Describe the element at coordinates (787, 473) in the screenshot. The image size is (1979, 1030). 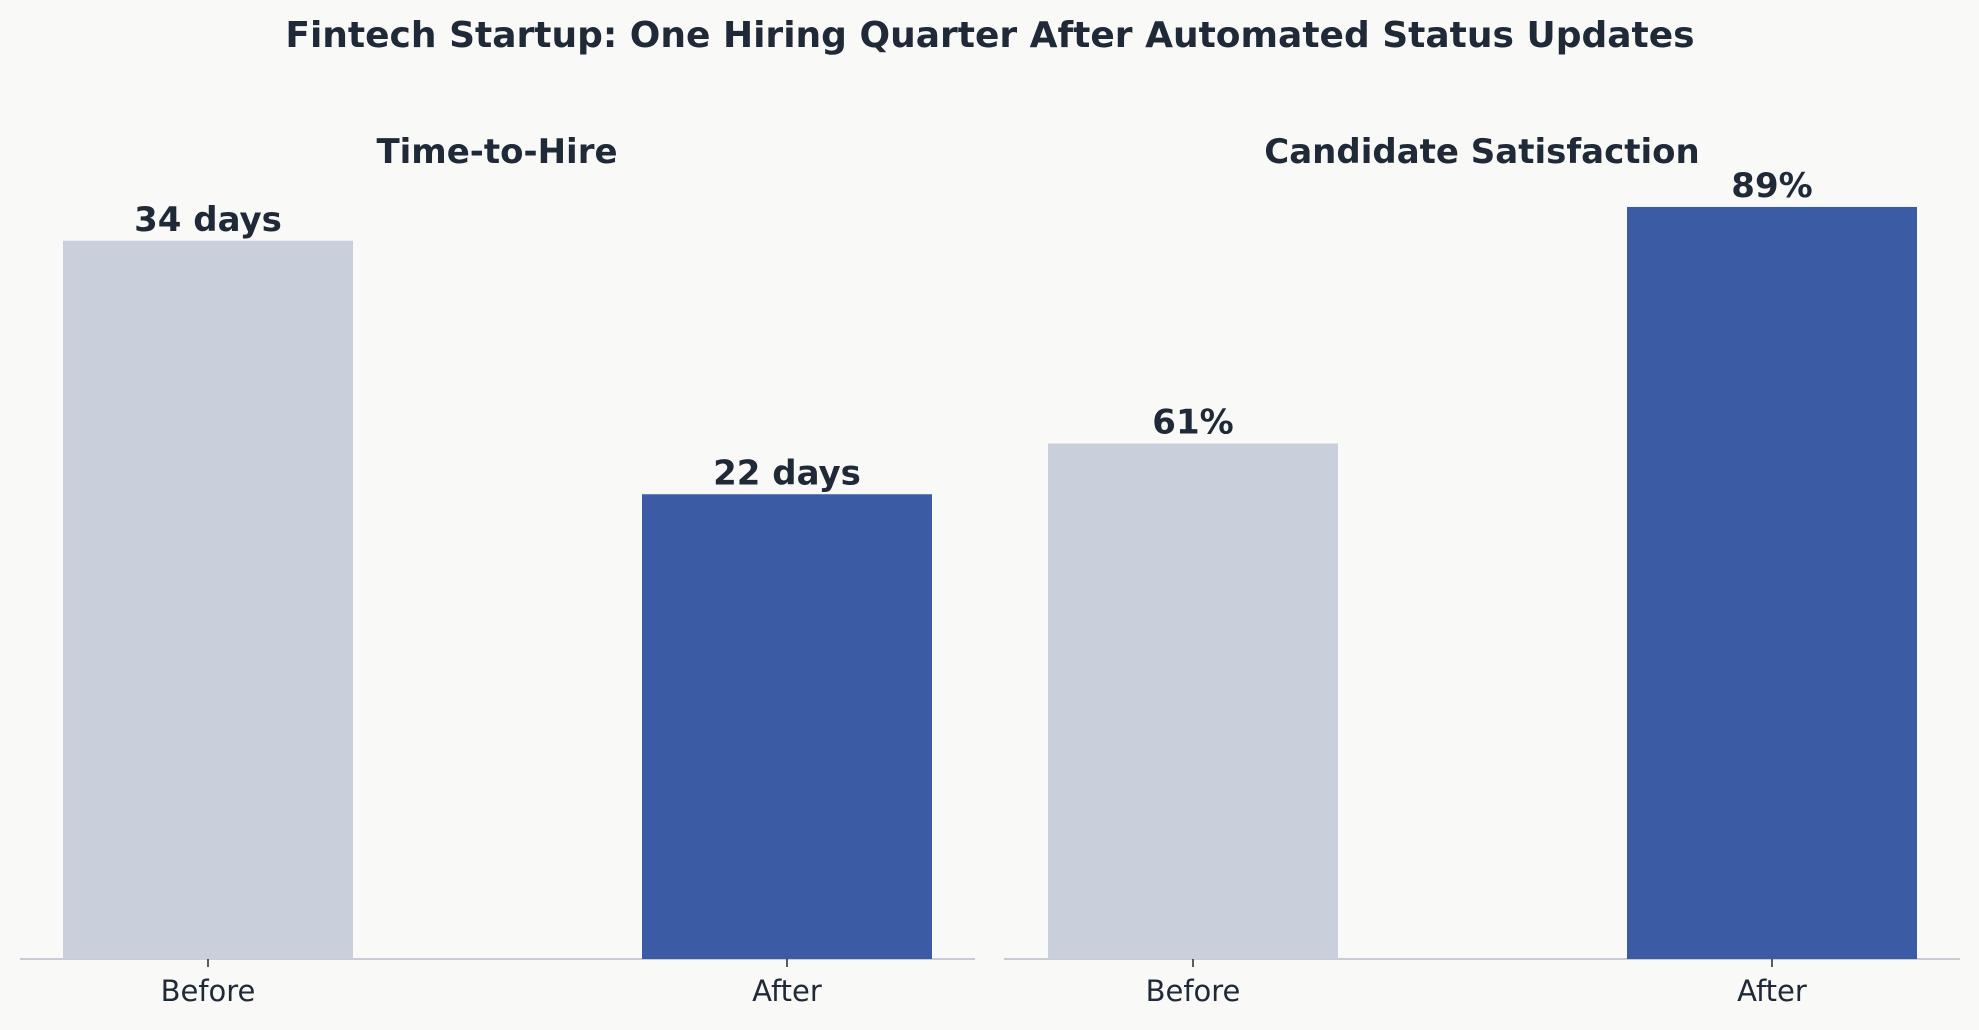
I see `bar-value-label: 22 days` at that location.